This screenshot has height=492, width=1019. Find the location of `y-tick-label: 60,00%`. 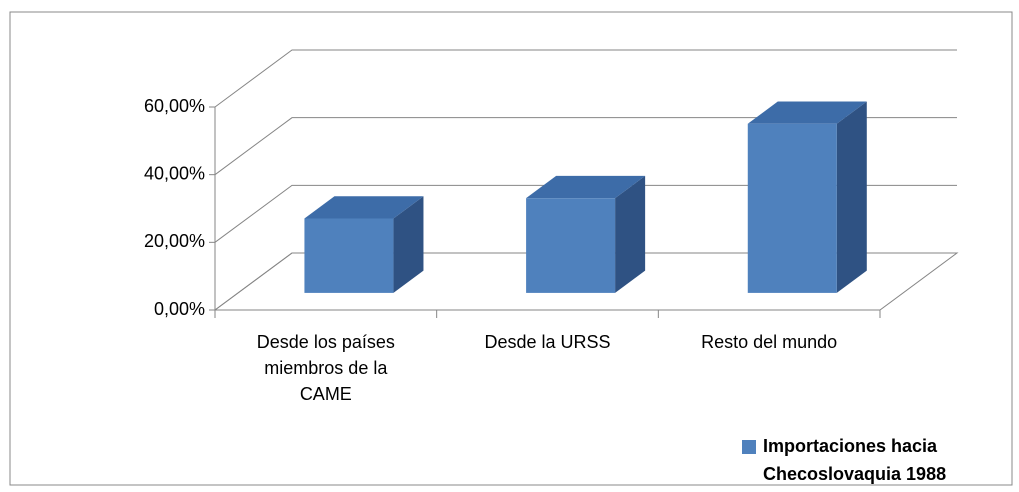

y-tick-label: 60,00% is located at coordinates (174, 106).